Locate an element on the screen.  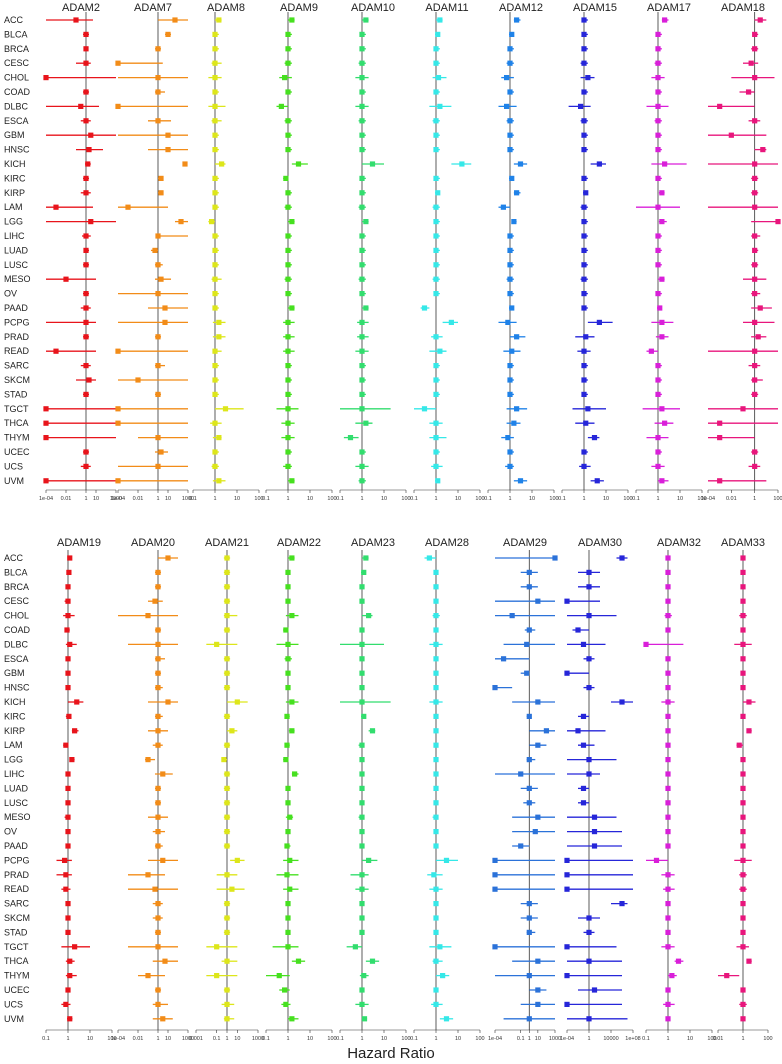
gene-title: ADAM20 is located at coordinates (153, 543).